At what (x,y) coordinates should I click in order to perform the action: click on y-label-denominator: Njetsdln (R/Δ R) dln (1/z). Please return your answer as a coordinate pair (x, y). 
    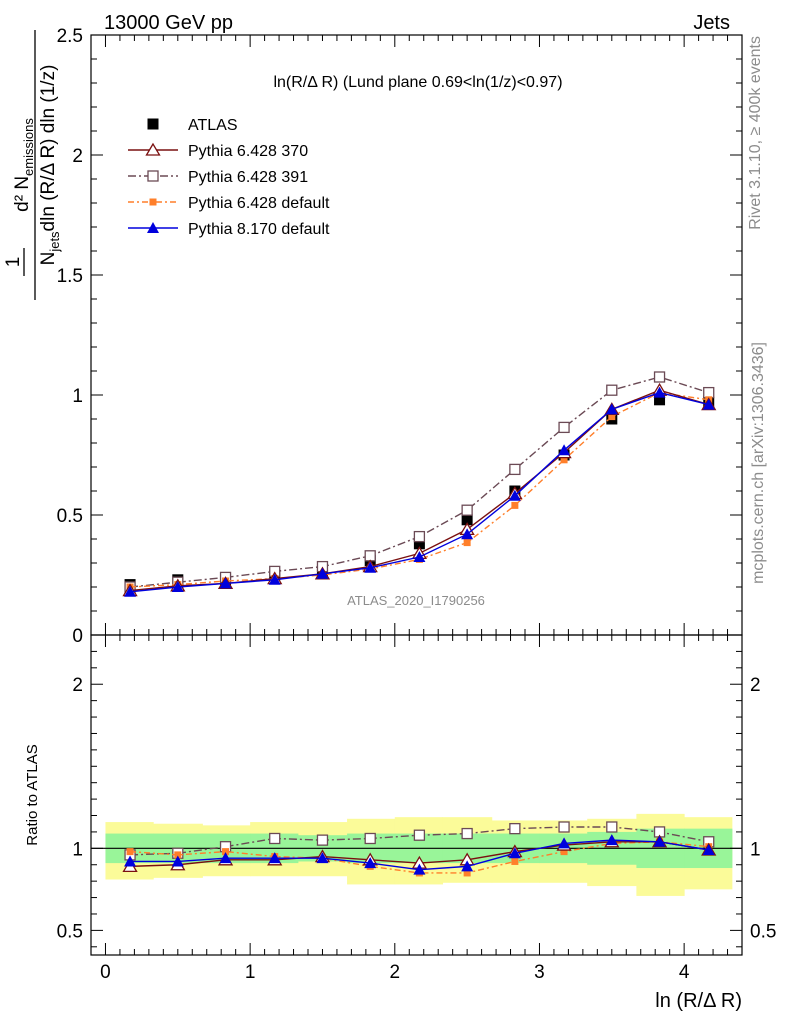
    Looking at the image, I should click on (50, 165).